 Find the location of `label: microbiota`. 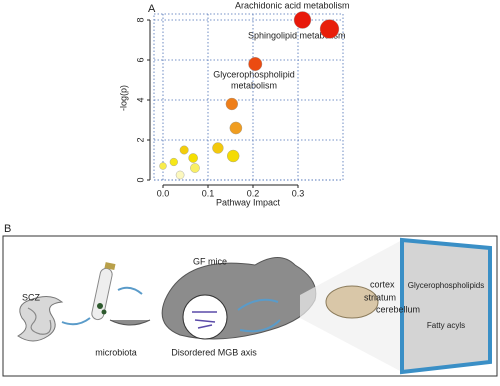

label: microbiota is located at coordinates (116, 352).